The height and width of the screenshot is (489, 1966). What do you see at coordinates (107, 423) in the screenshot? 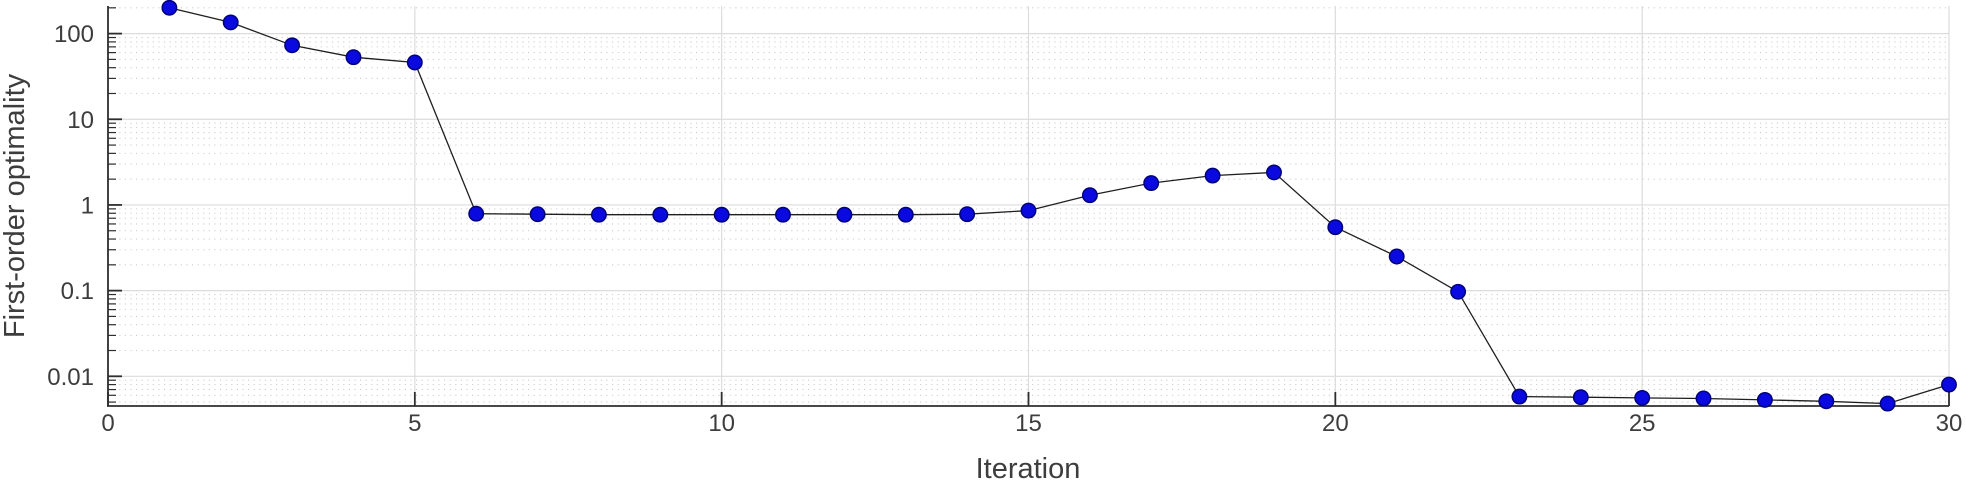
I see `x-tick-label: 0` at bounding box center [107, 423].